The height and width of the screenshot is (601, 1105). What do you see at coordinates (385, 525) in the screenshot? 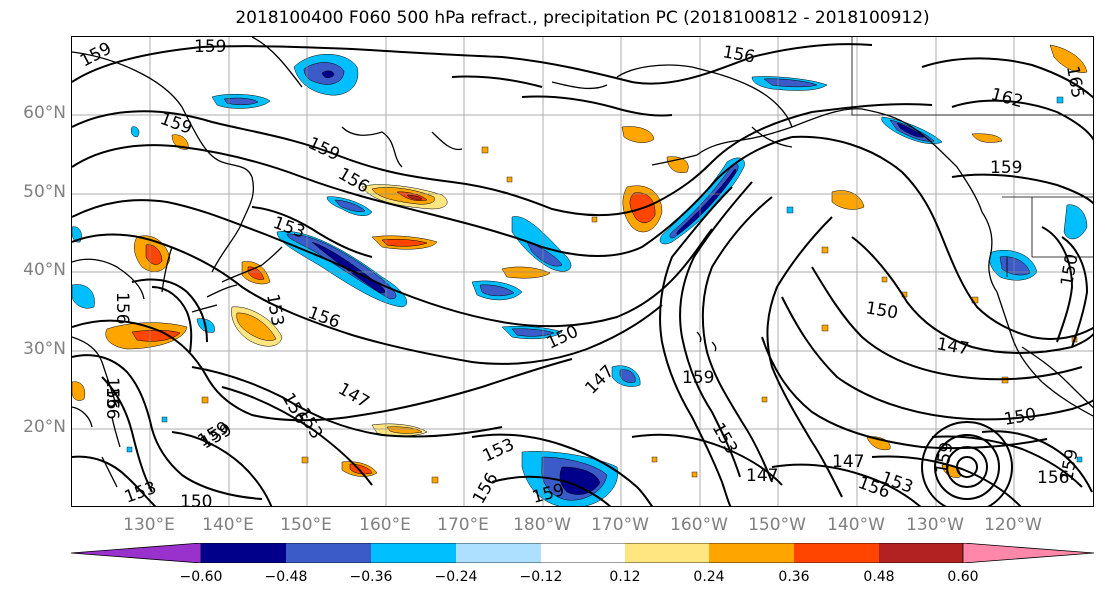
I see `lon-label: 160°E` at bounding box center [385, 525].